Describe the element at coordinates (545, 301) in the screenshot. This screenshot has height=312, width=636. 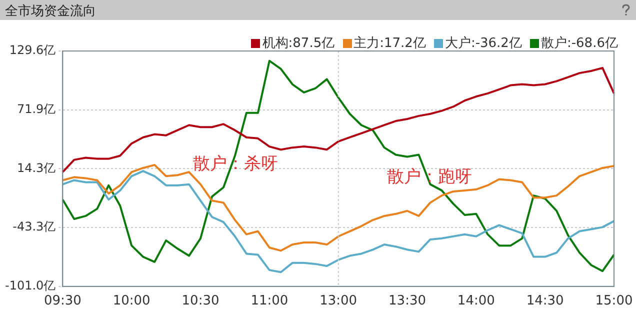
I see `x-tick-label: 14:30` at that location.